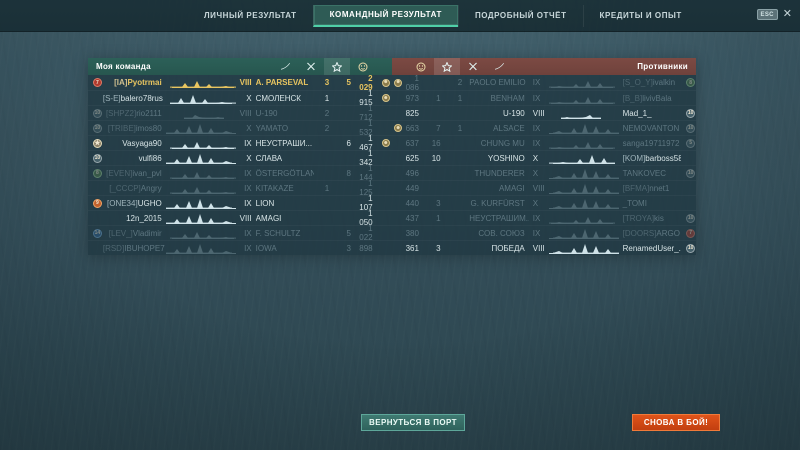 Image resolution: width=800 pixels, height=450 pixels. What do you see at coordinates (544, 187) in the screenshot?
I see `enemy-table-row: 449 AMAGI VIII [BFMA]nnet1` at bounding box center [544, 187].